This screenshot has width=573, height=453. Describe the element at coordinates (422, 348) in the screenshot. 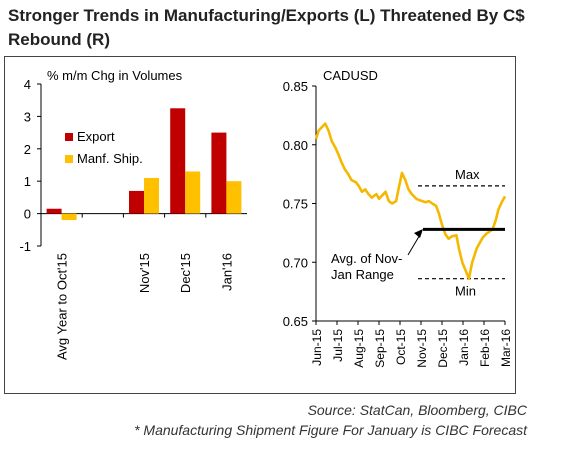

I see `line-x-tick-label: Nov-15` at that location.